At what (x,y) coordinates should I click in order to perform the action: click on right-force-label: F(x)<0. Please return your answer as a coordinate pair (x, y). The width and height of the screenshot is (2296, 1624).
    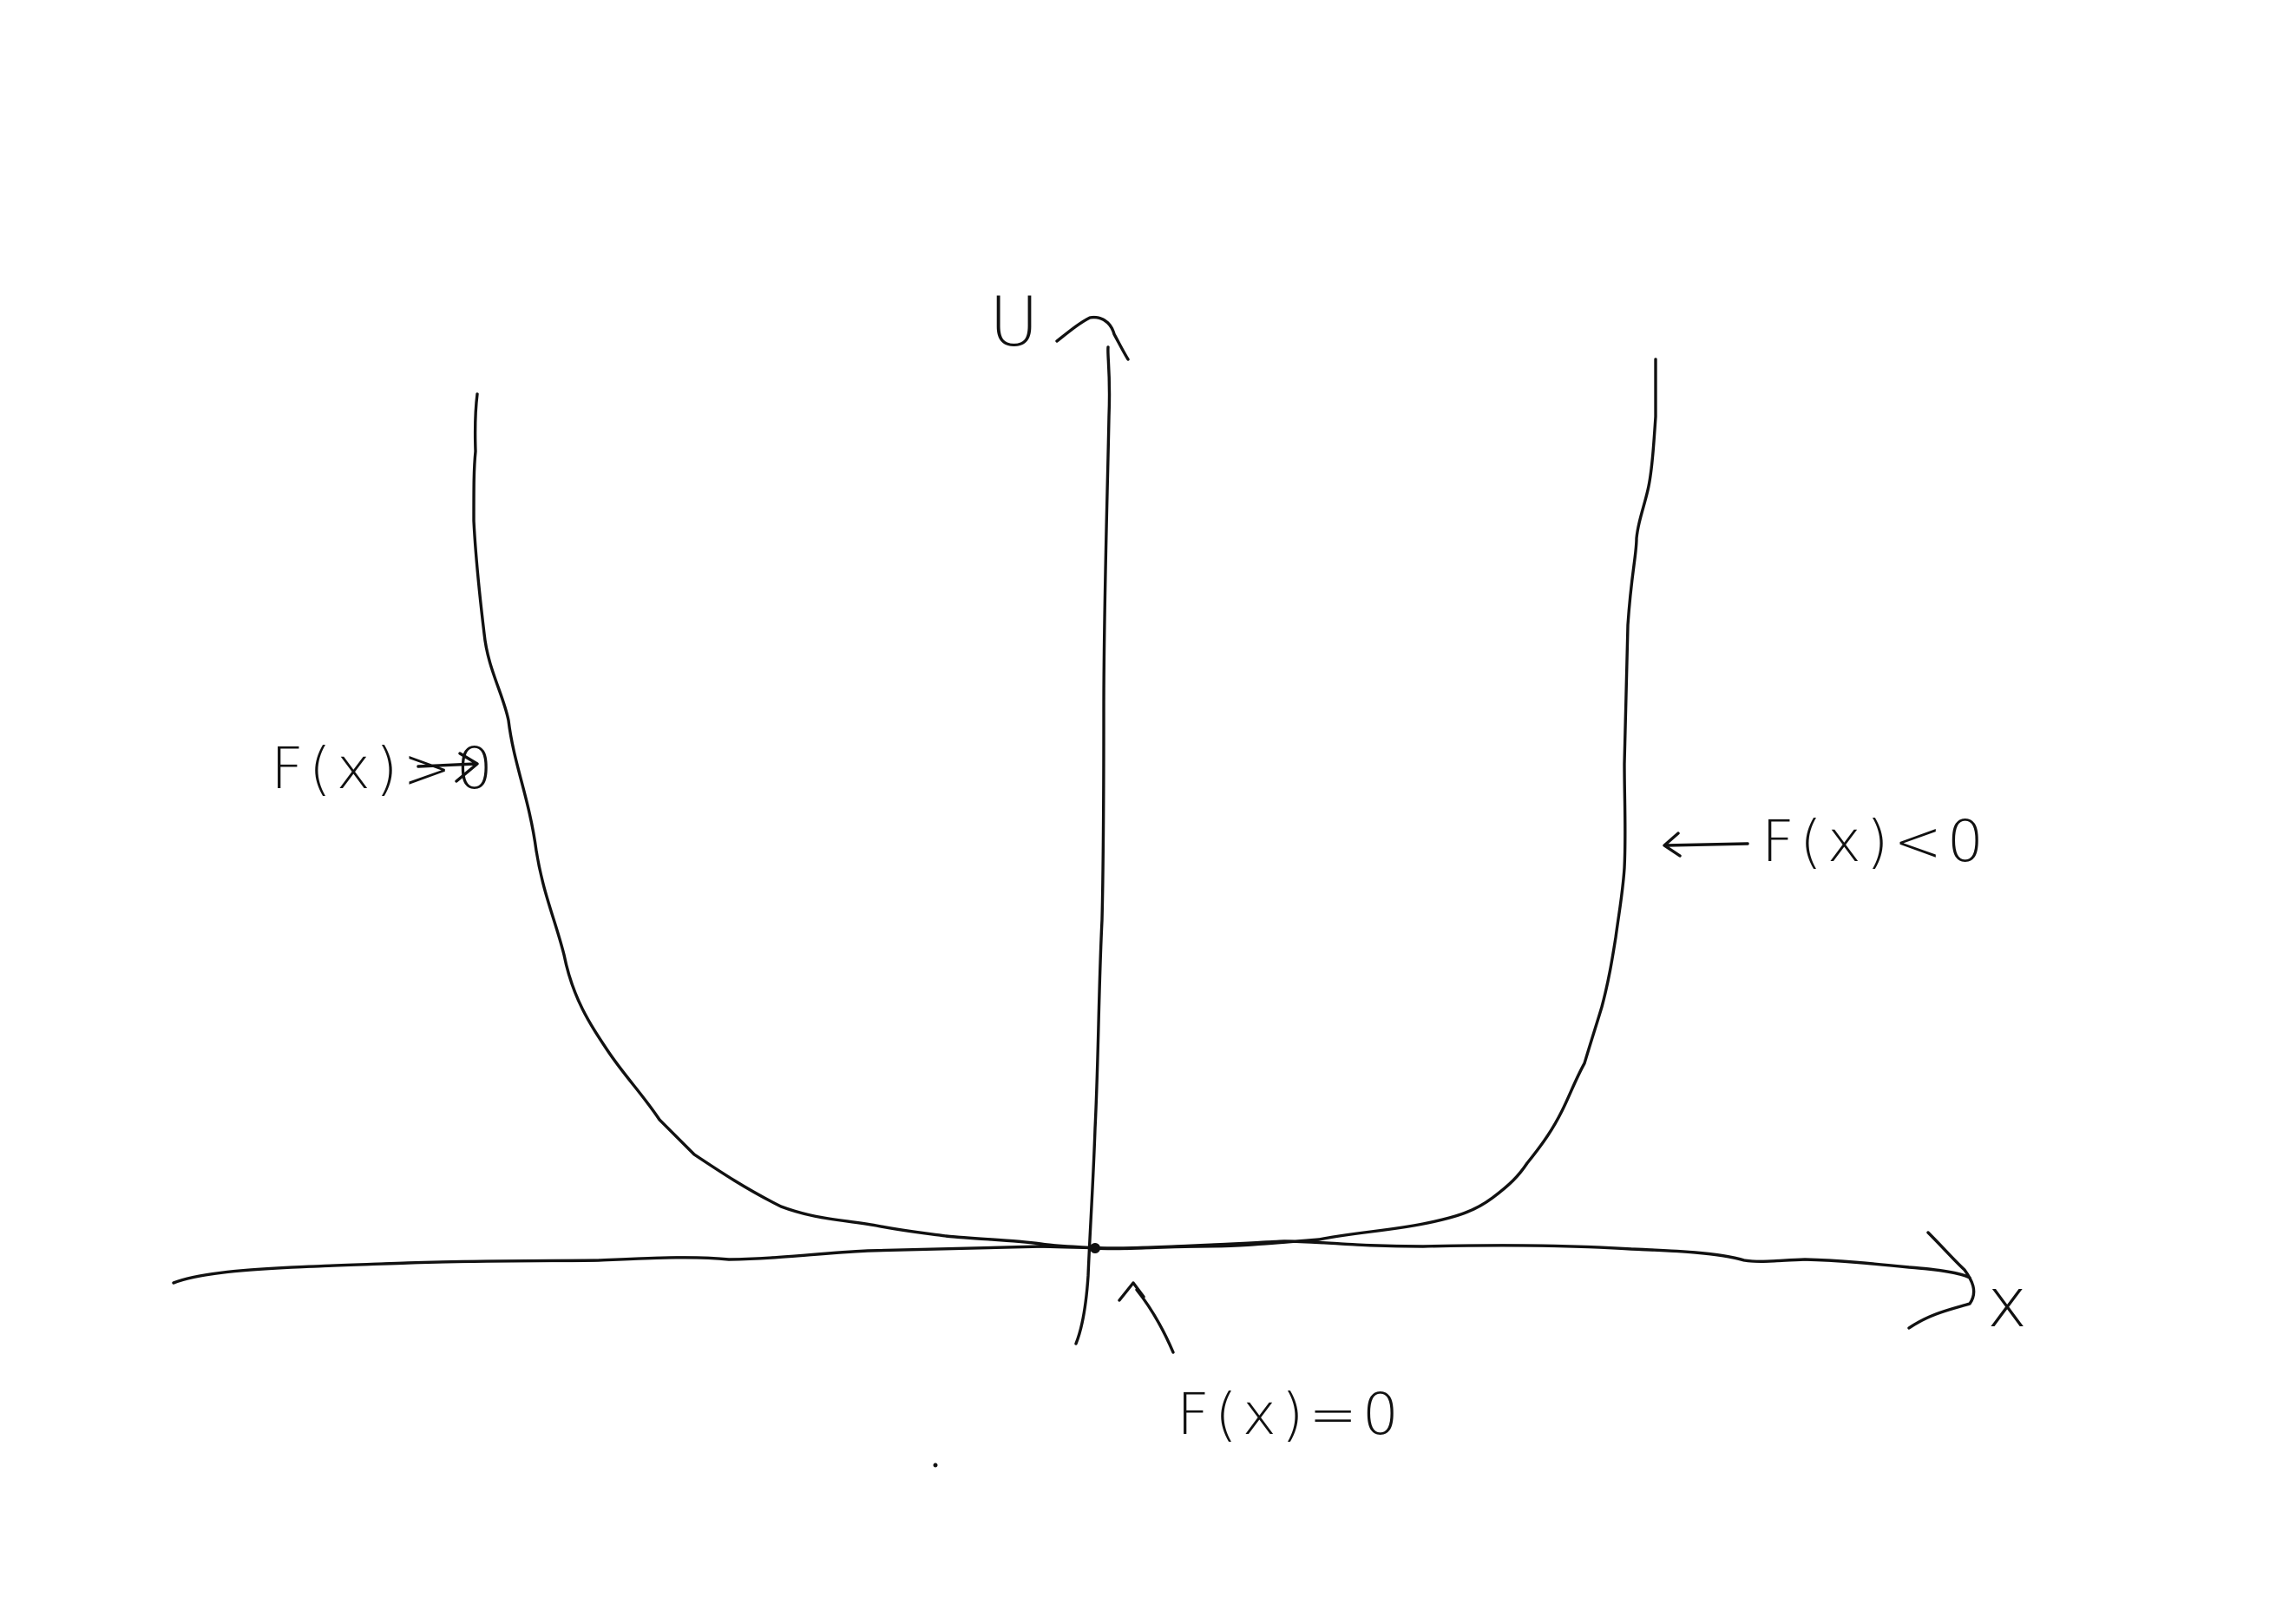
    Looking at the image, I should click on (1875, 841).